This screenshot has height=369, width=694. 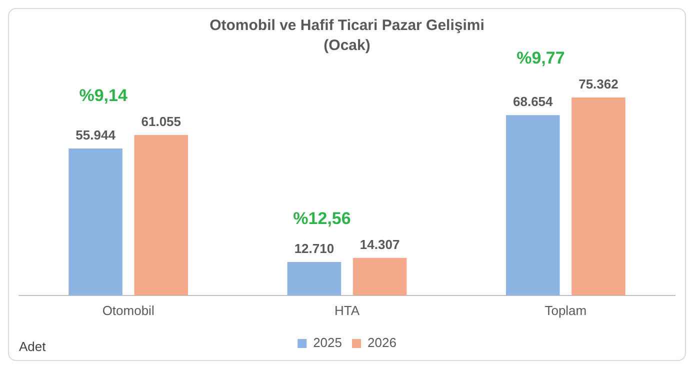 What do you see at coordinates (540, 58) in the screenshot?
I see `text: %9,77` at bounding box center [540, 58].